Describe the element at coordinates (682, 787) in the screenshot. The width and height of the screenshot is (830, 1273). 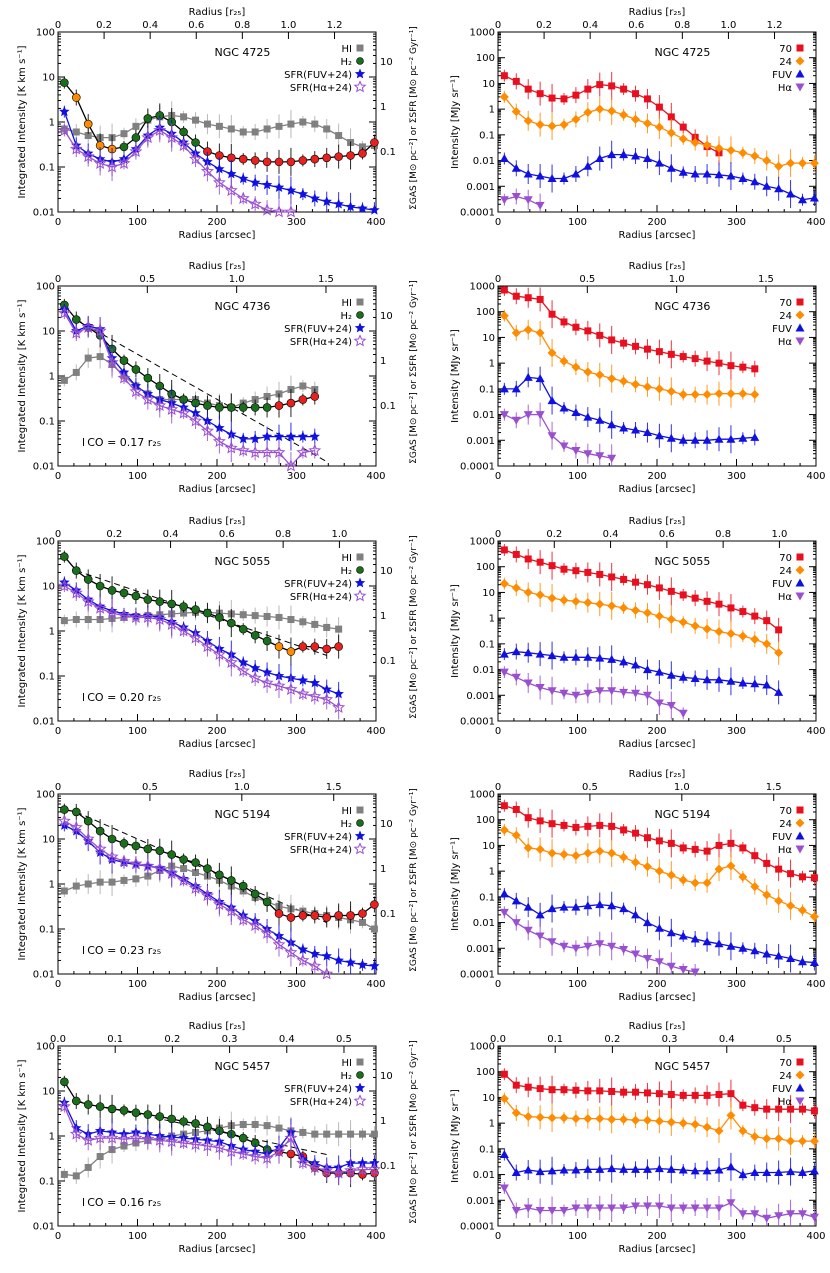
I see `top-tick-label: 1.0` at that location.